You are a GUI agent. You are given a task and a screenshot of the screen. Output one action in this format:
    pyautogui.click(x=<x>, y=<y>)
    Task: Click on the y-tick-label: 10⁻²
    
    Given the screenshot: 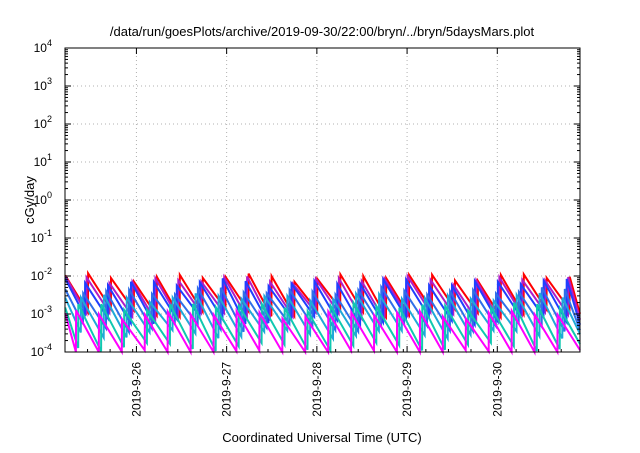 What is the action you would take?
    pyautogui.click(x=41, y=274)
    